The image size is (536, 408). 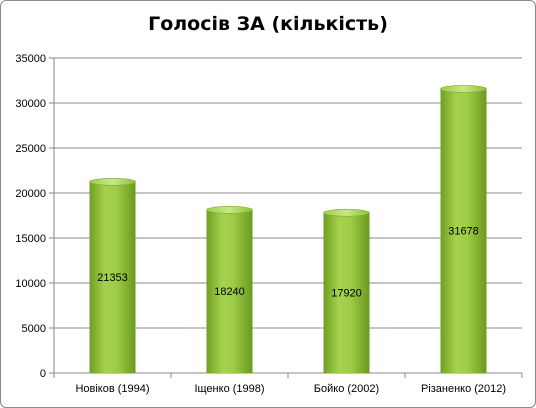 What do you see at coordinates (30, 239) in the screenshot?
I see `y-tick-label: 15000` at bounding box center [30, 239].